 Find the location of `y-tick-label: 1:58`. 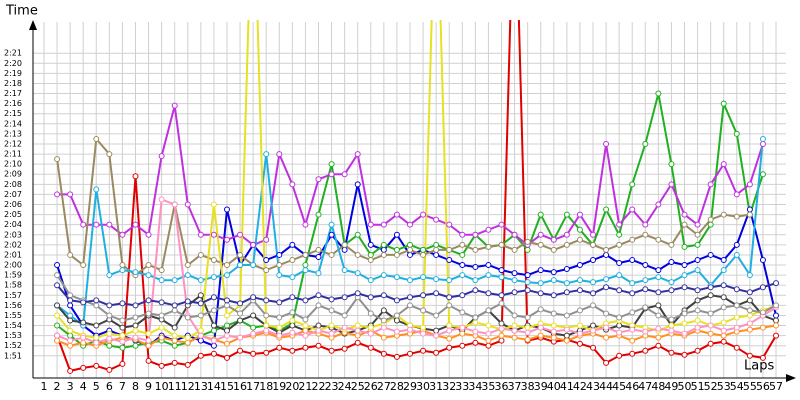

y-tick-label: 1:58 is located at coordinates (13, 285).